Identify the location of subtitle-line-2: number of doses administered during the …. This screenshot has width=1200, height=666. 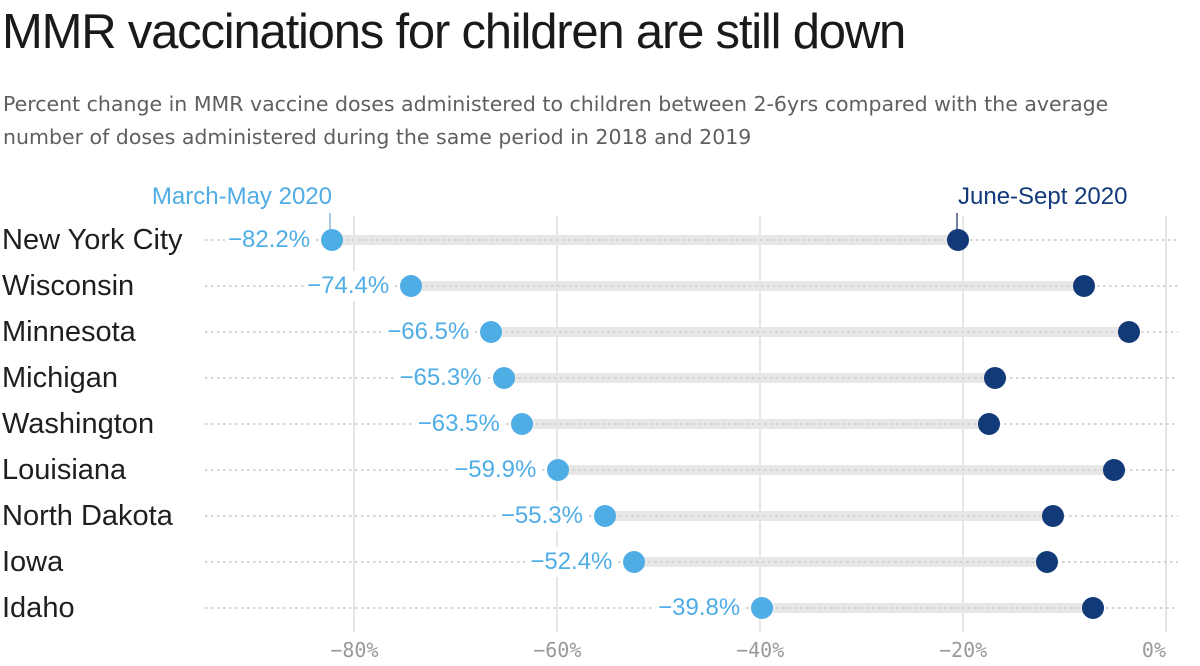
(377, 137).